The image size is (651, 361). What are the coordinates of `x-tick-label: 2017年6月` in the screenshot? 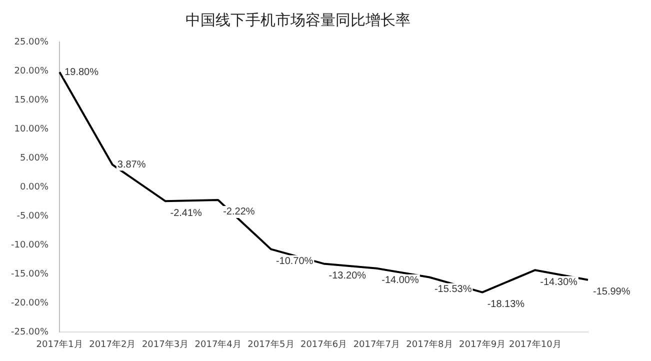 It's located at (324, 344).